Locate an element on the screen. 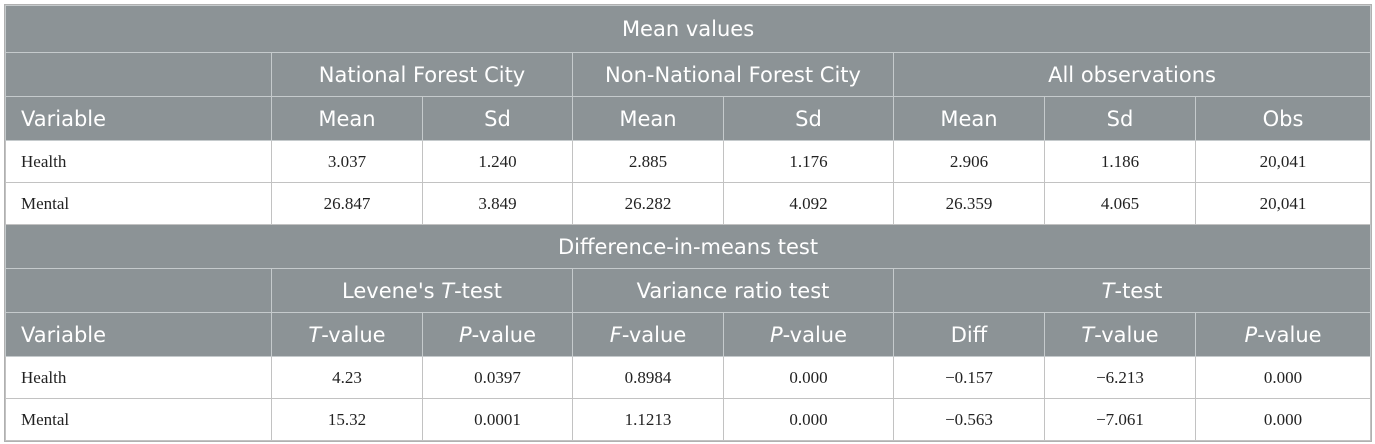 The width and height of the screenshot is (1375, 444). group-header-t-test: T-test is located at coordinates (1132, 290).